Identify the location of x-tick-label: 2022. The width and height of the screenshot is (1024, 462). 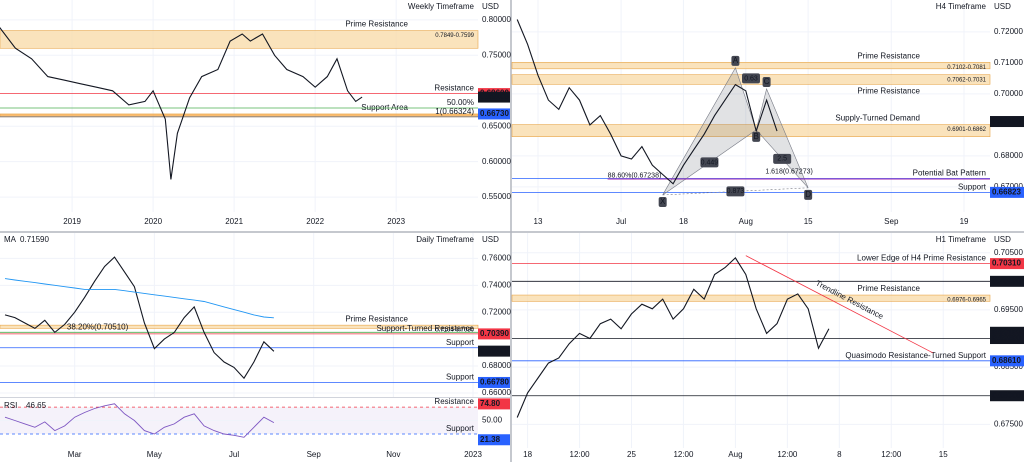
(315, 221).